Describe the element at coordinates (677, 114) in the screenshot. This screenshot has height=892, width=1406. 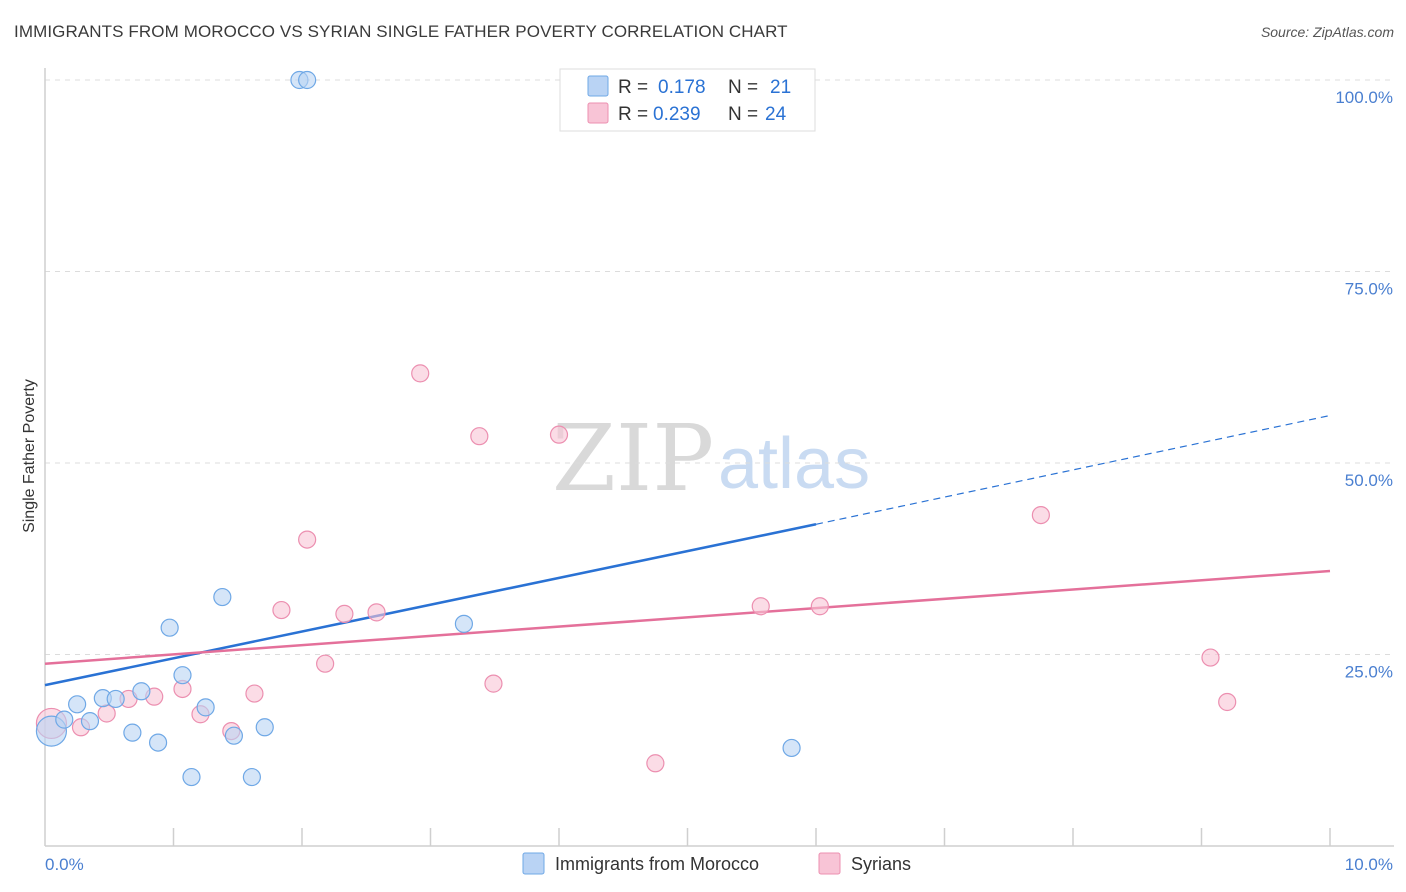
I see `legend-r-value-2: 0.239` at that location.